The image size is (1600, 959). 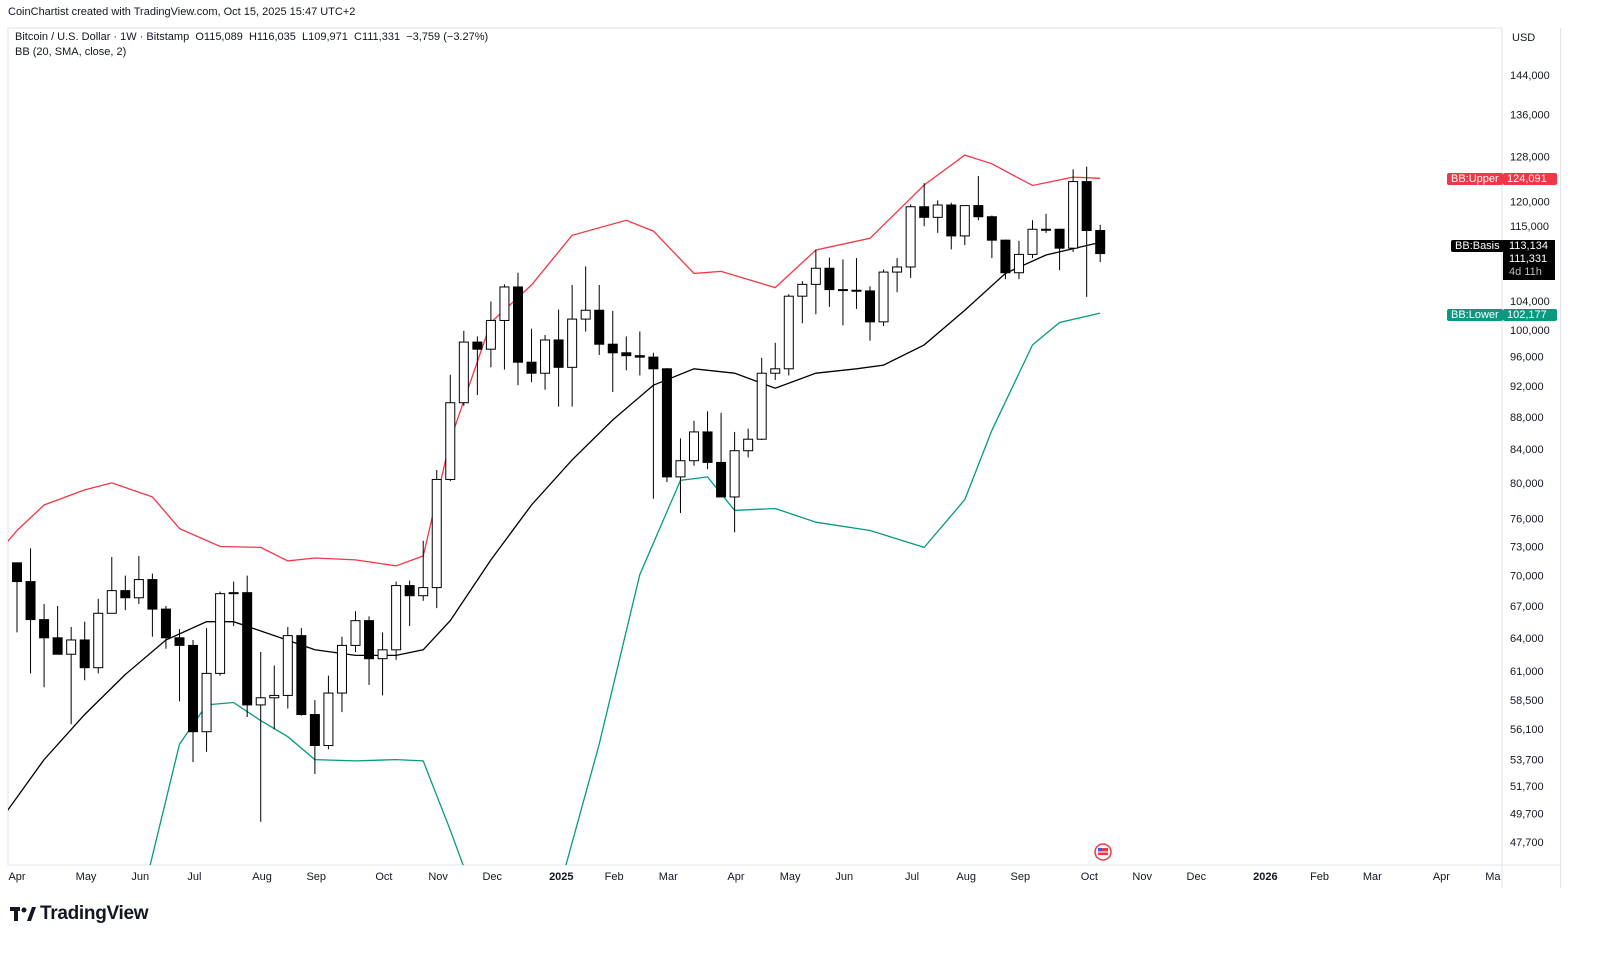 What do you see at coordinates (1021, 877) in the screenshot?
I see `x-tick-label: Sep` at bounding box center [1021, 877].